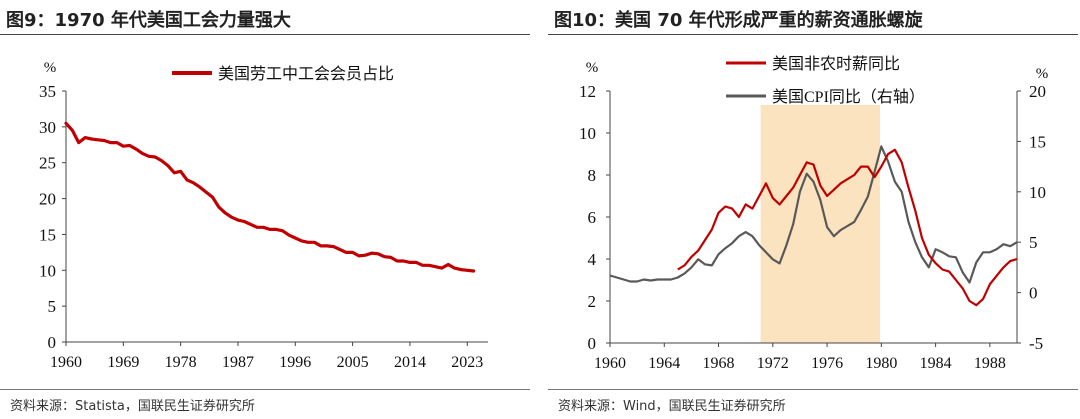 The width and height of the screenshot is (1080, 419). Describe the element at coordinates (1037, 192) in the screenshot. I see `right-y-tick-label: 10` at that location.